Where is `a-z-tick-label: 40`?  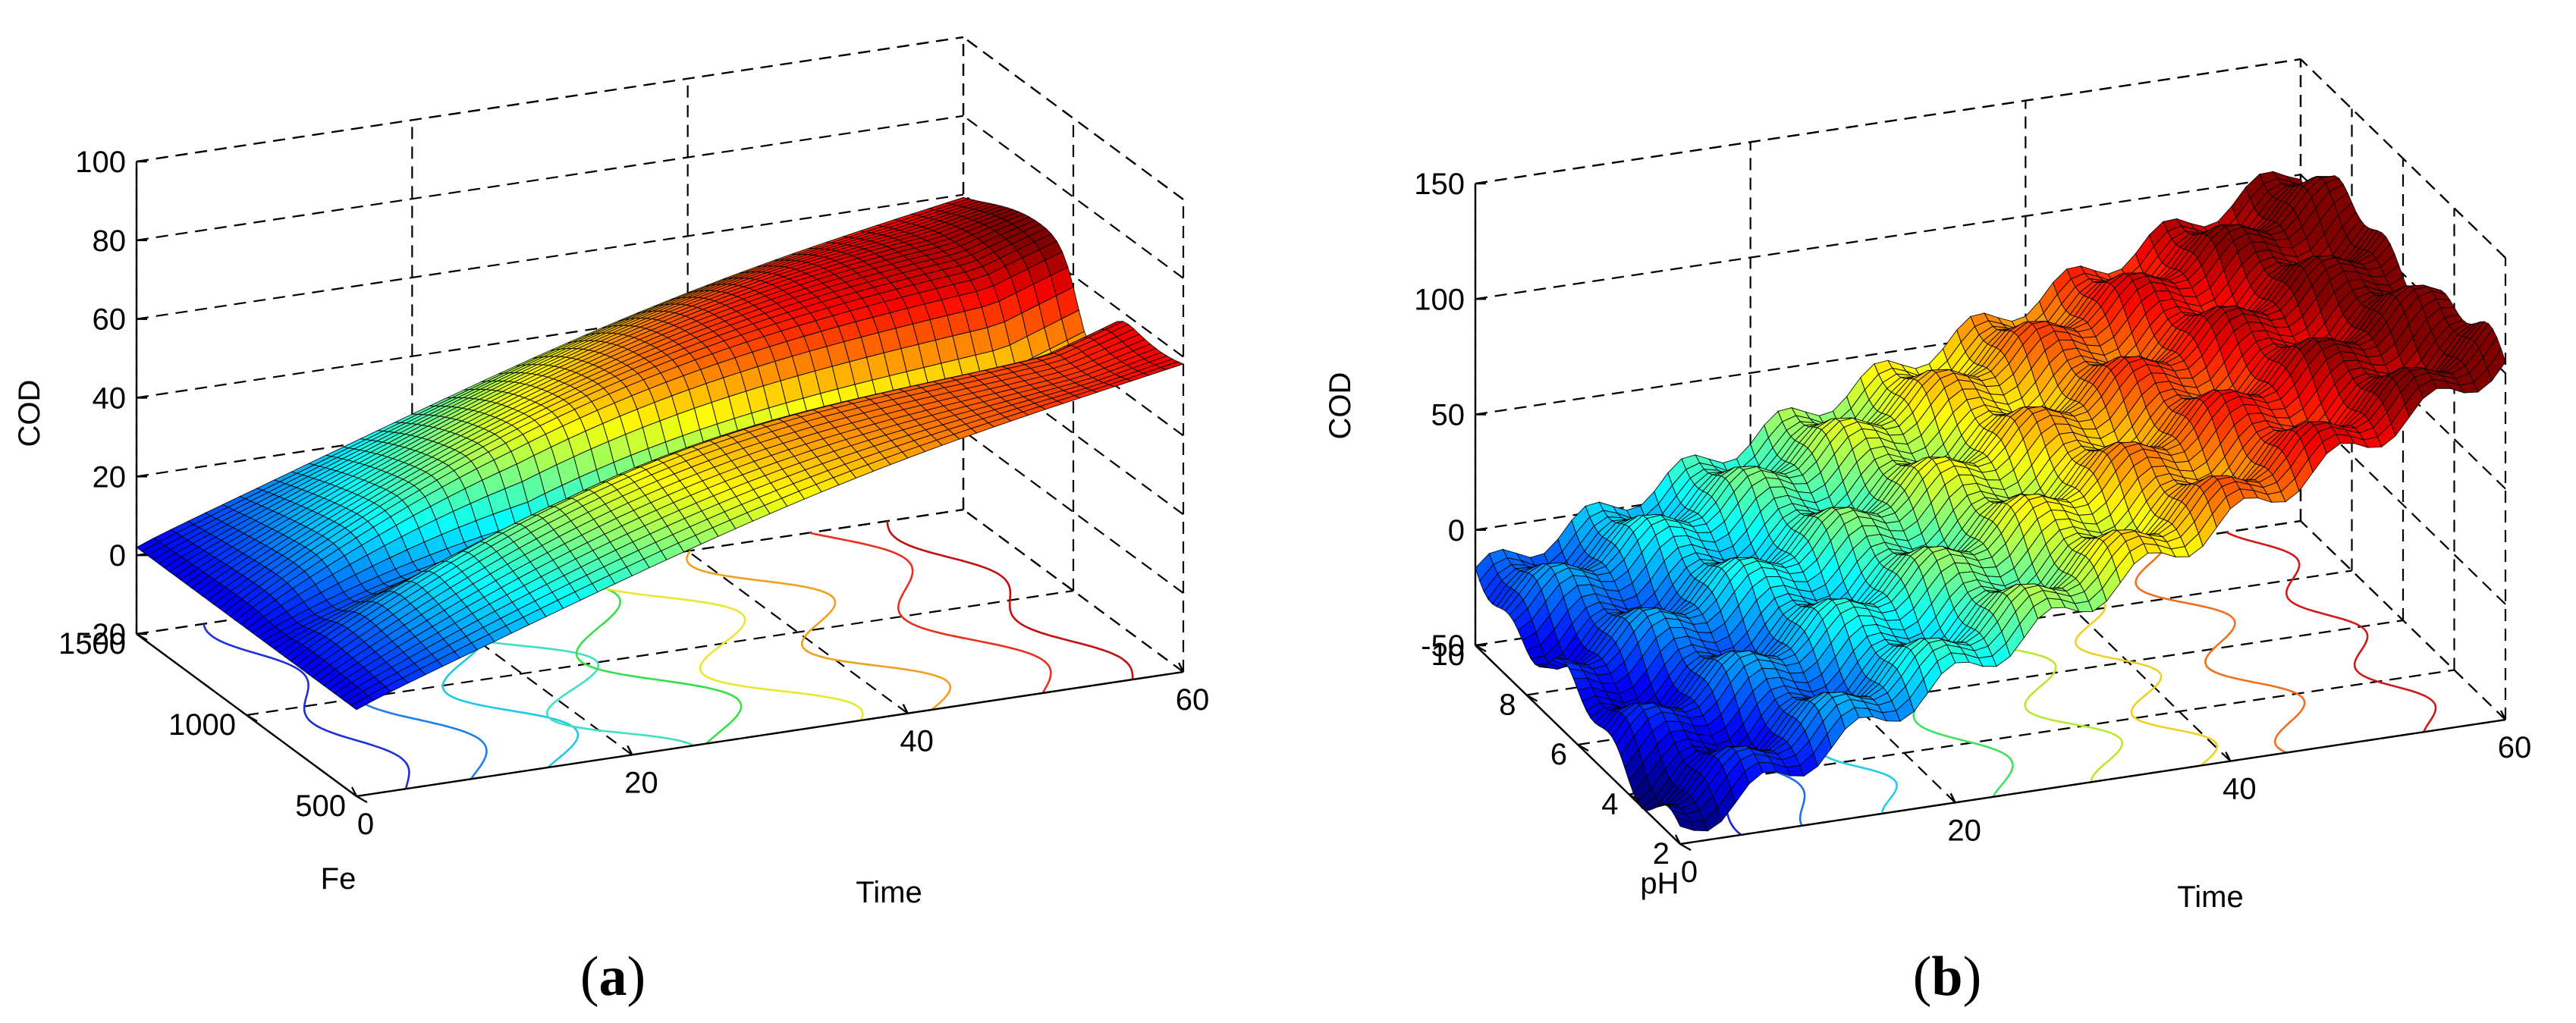
a-z-tick-label: 40 is located at coordinates (110, 399).